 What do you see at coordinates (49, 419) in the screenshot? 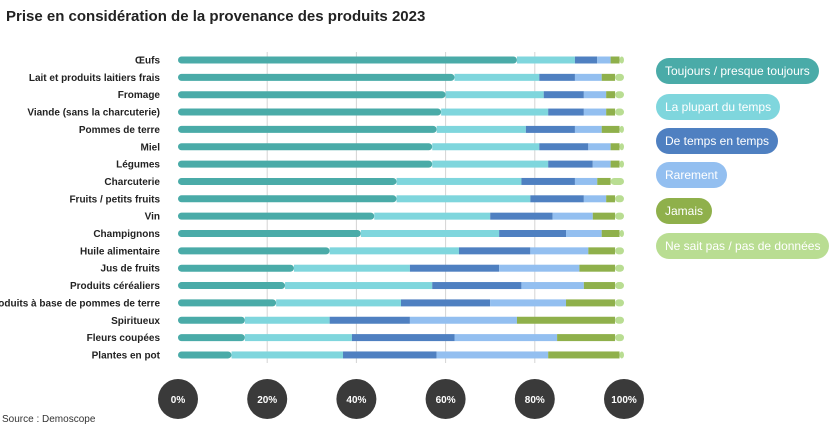
I see `source-note: Source : Demoscope` at bounding box center [49, 419].